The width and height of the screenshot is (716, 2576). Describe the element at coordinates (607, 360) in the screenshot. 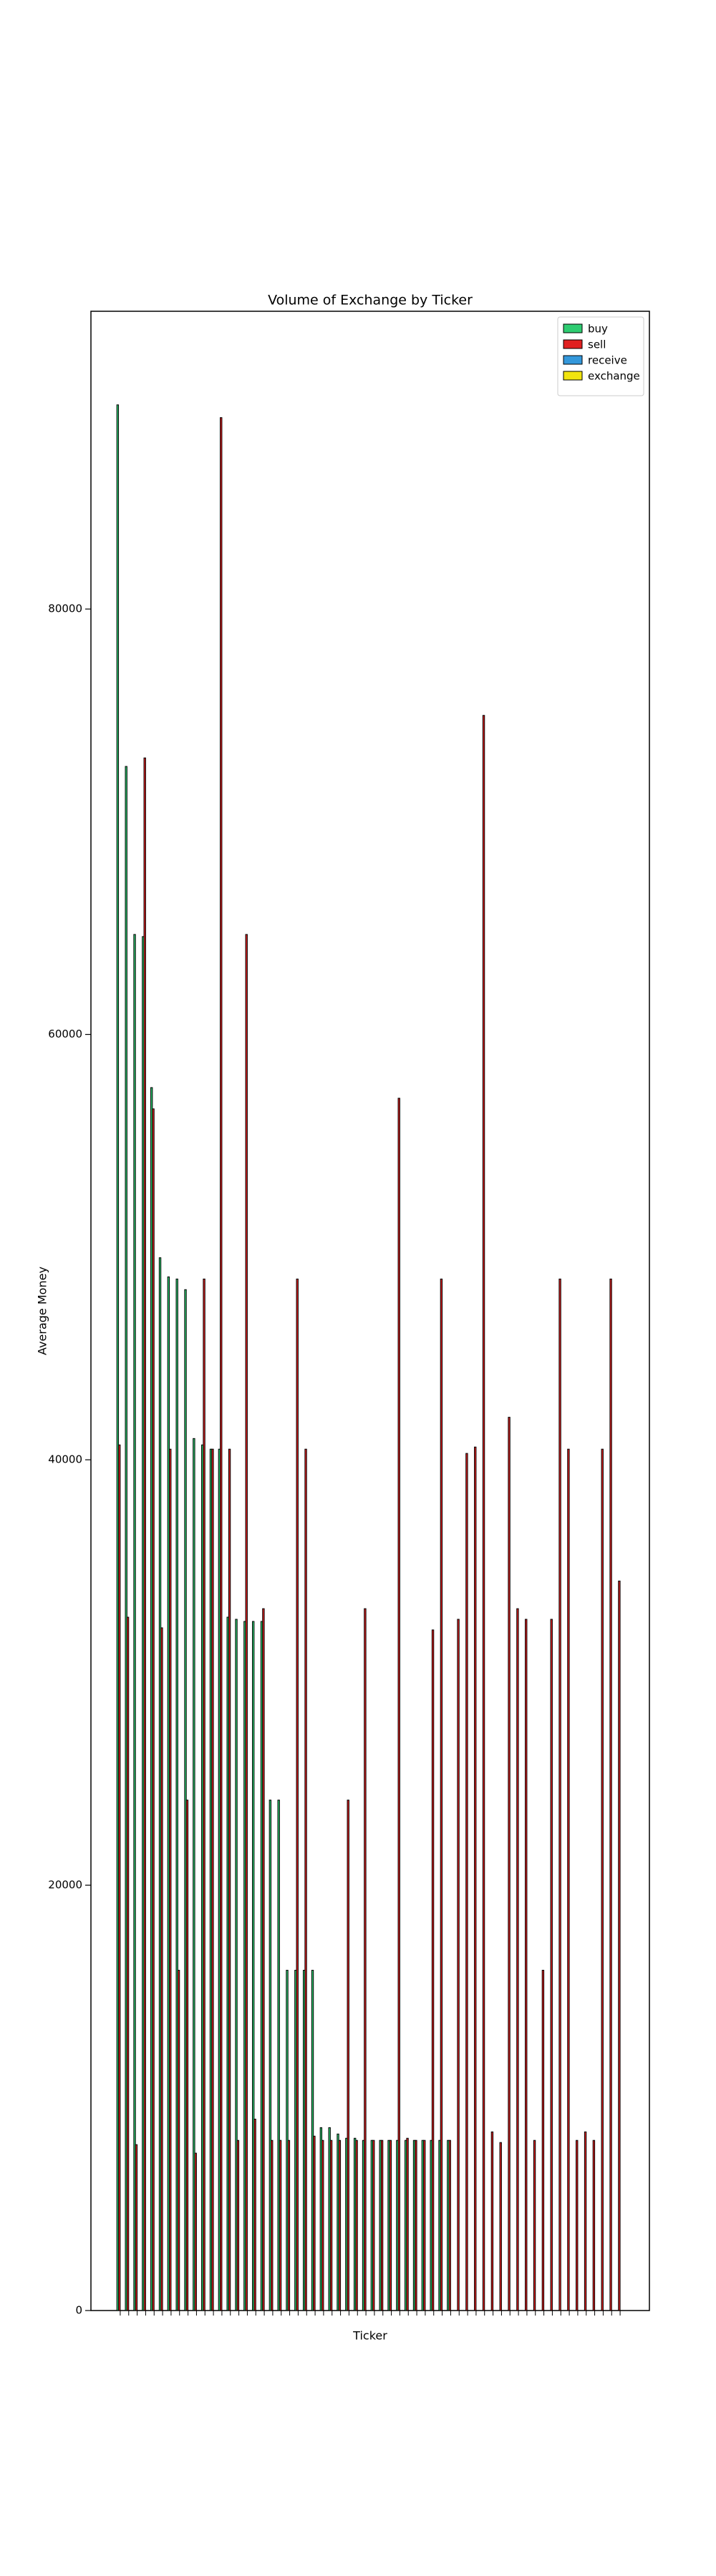

I see `legend-label: receive` at that location.